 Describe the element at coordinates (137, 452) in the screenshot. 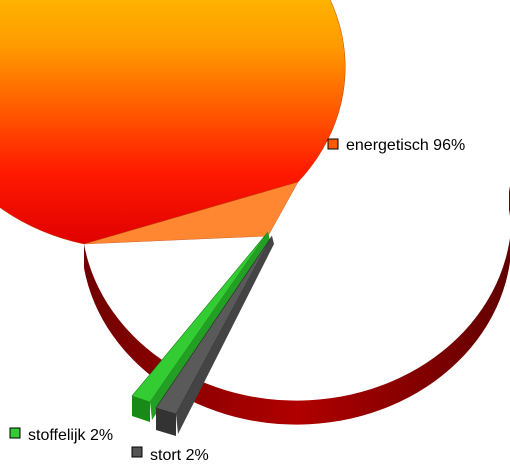

I see `legend-swatch-stort` at that location.